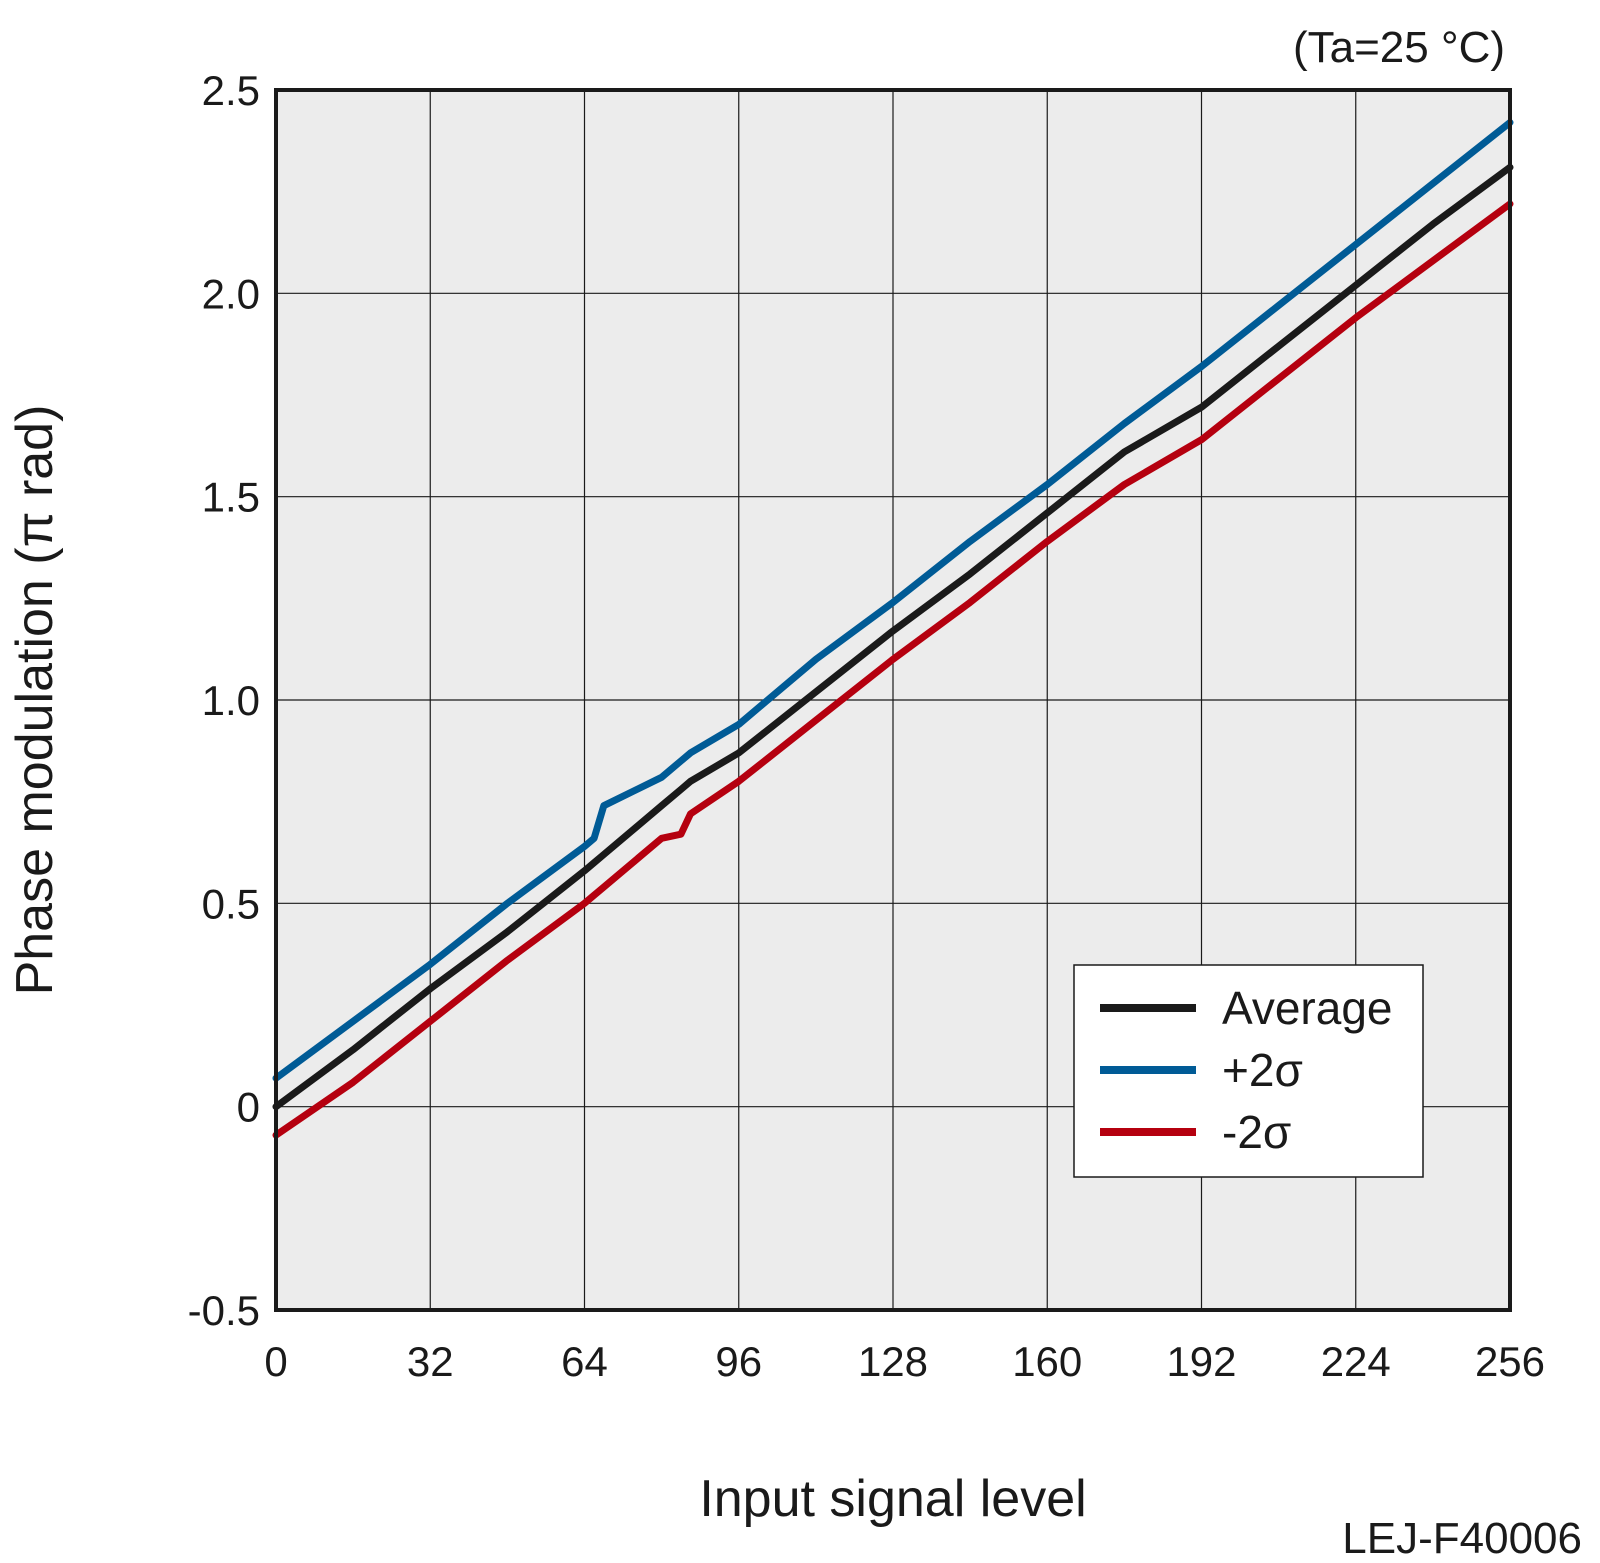 This screenshot has width=1600, height=1563. Describe the element at coordinates (1262, 1070) in the screenshot. I see `legend-label-1: +2σ` at that location.